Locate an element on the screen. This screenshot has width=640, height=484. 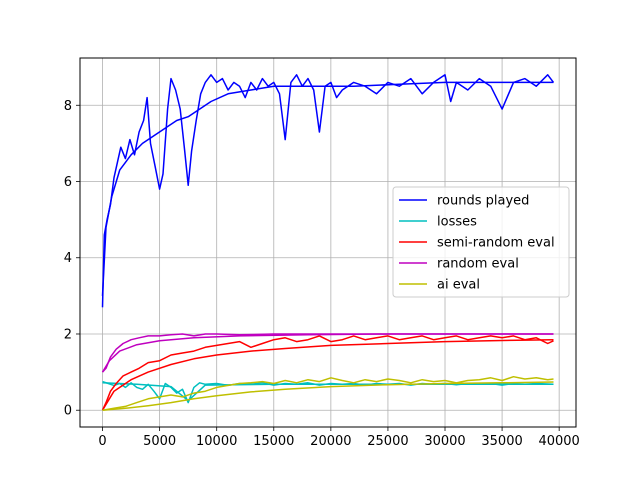
legend-label-losses: losses is located at coordinates (457, 222).